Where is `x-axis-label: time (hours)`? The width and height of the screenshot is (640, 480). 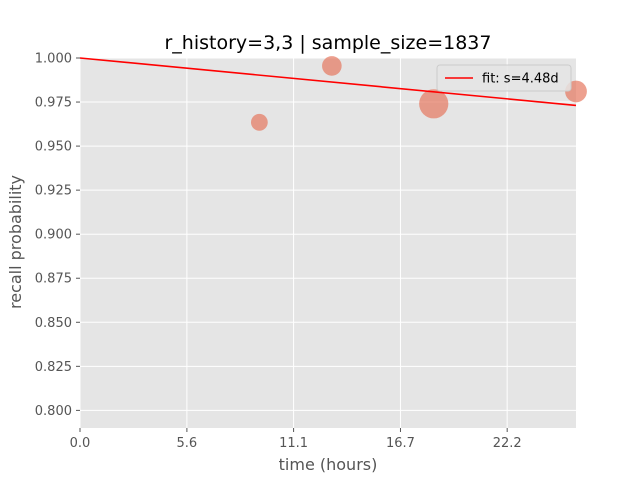 x-axis-label: time (hours) is located at coordinates (328, 464).